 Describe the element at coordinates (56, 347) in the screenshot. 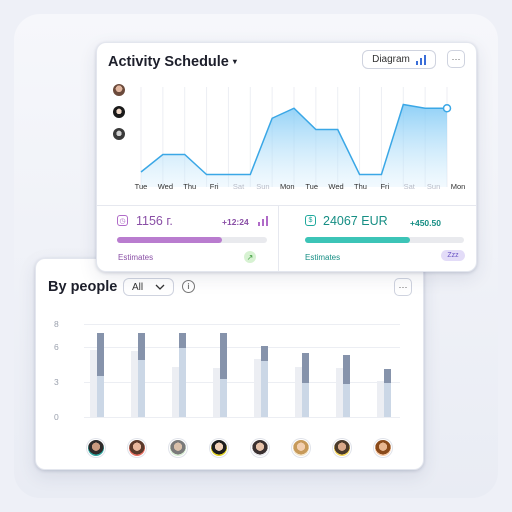

I see `y-tick-label: 6` at that location.